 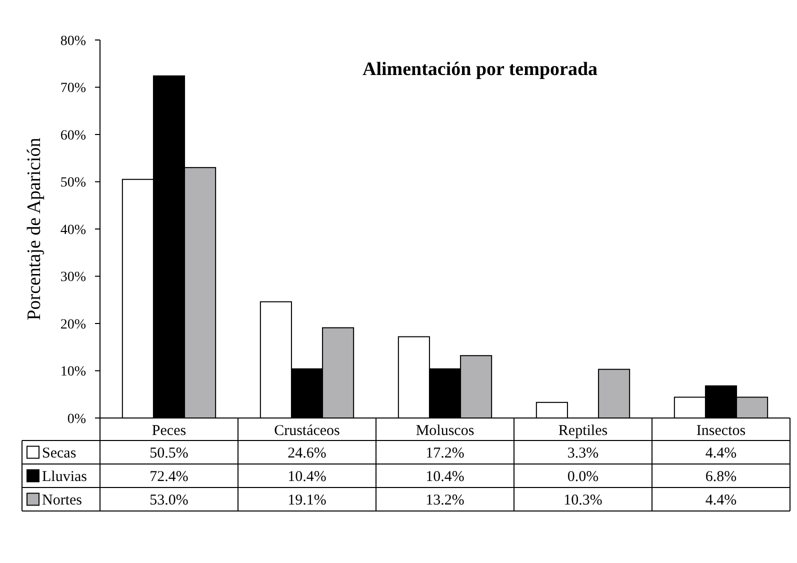 What do you see at coordinates (480, 69) in the screenshot?
I see `text: Alimentación por temporada` at bounding box center [480, 69].